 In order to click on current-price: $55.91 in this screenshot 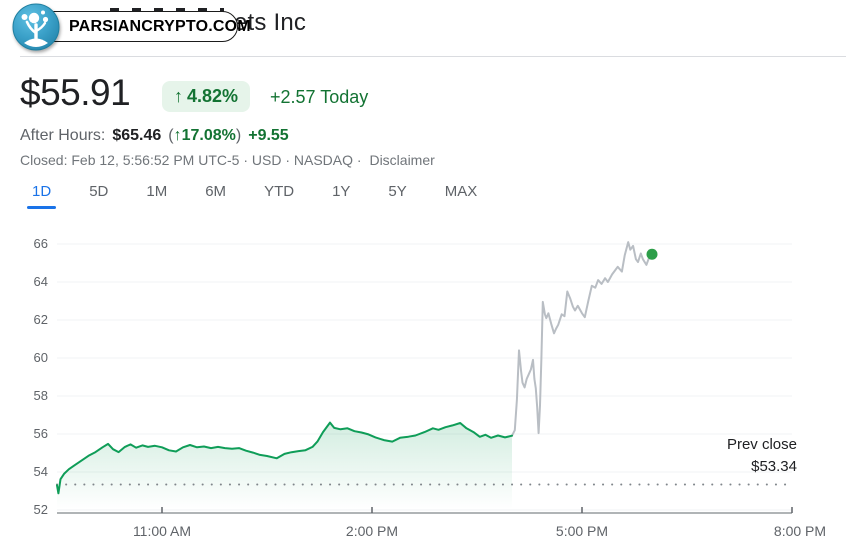, I will do `click(75, 92)`.